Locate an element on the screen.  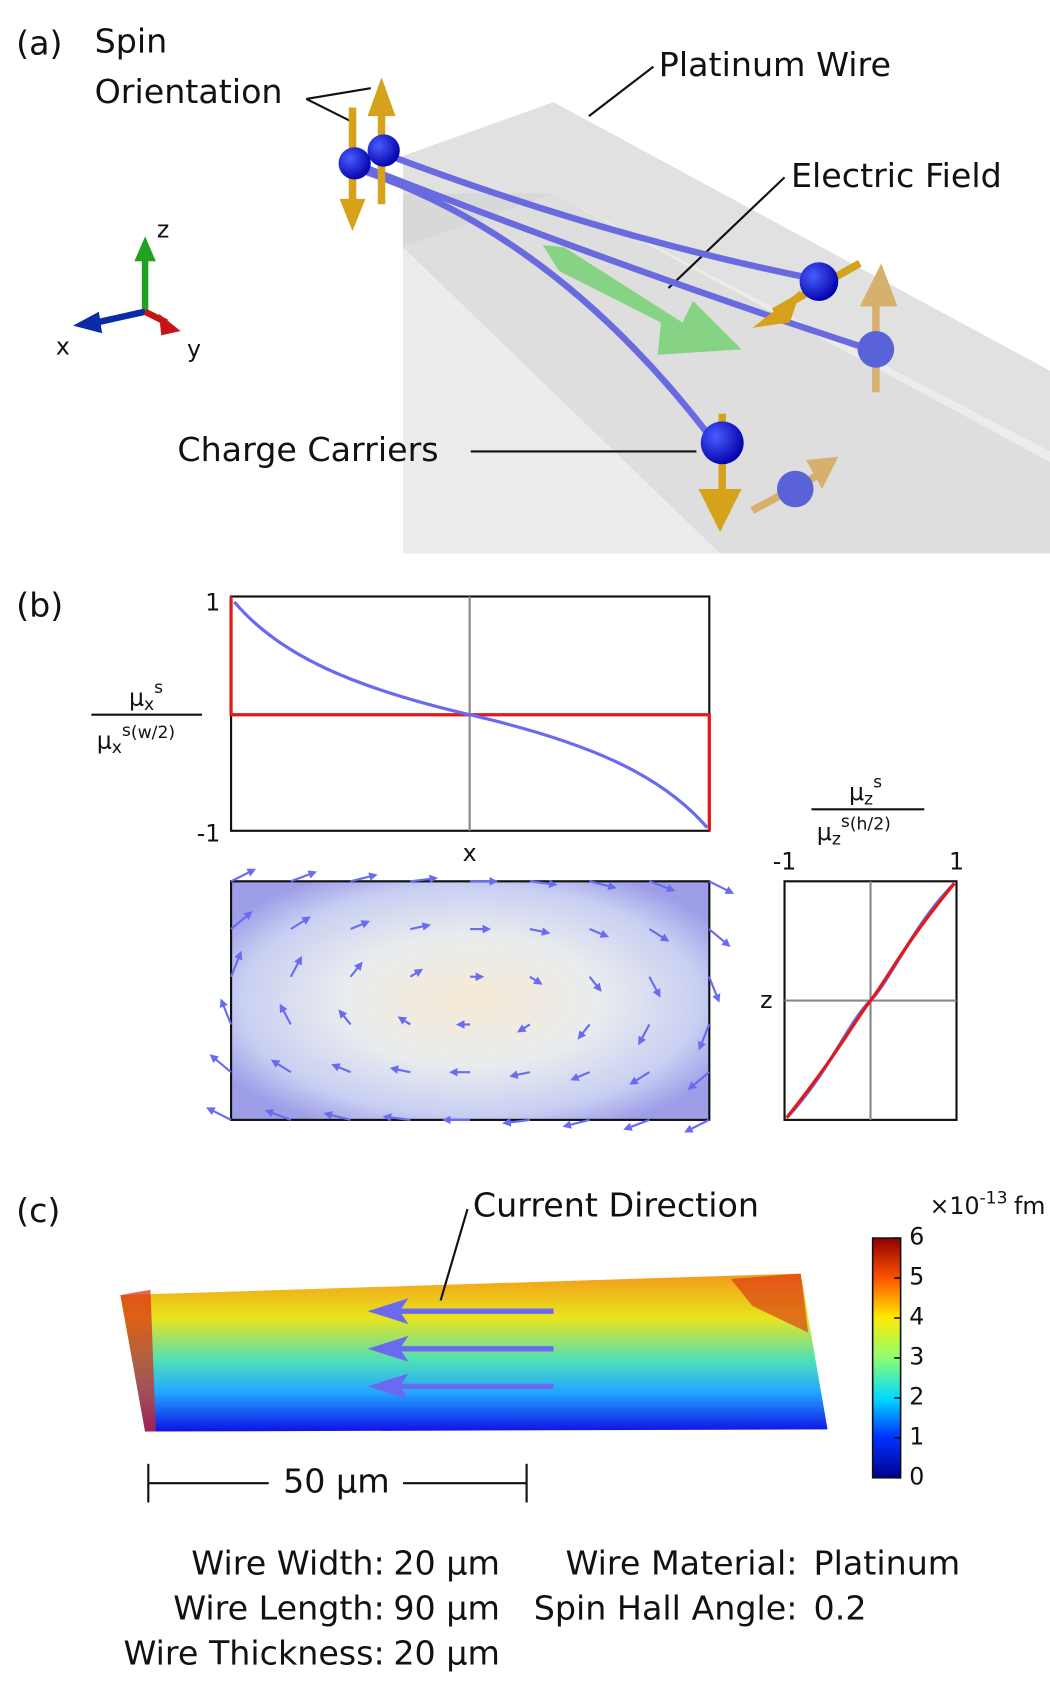
quiver is located at coordinates (470, 1000).